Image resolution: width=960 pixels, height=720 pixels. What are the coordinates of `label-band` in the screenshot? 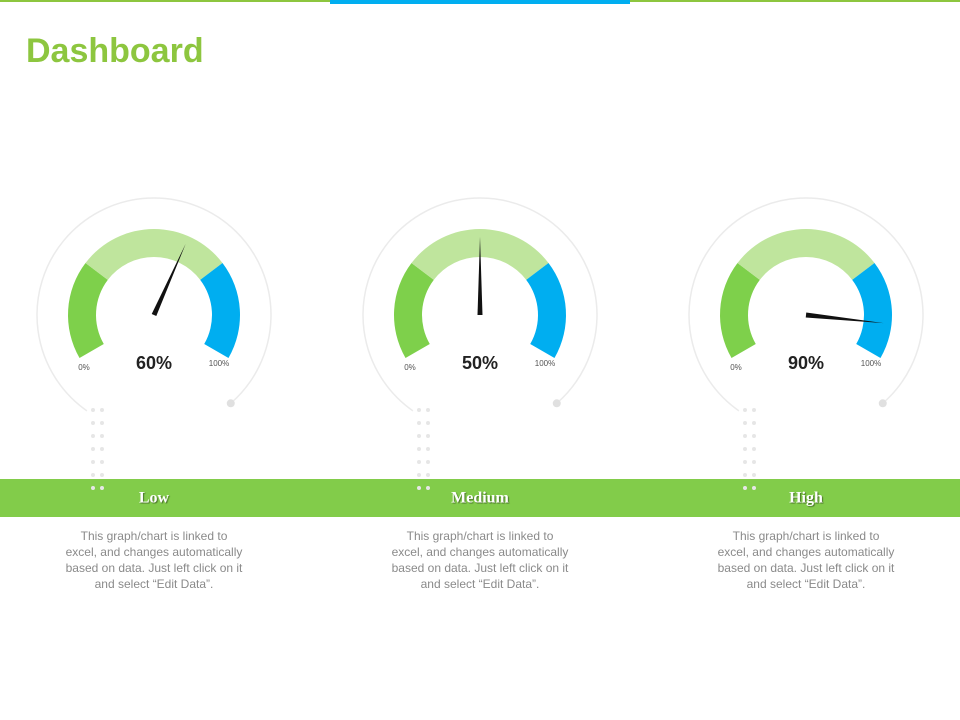 It's located at (480, 498).